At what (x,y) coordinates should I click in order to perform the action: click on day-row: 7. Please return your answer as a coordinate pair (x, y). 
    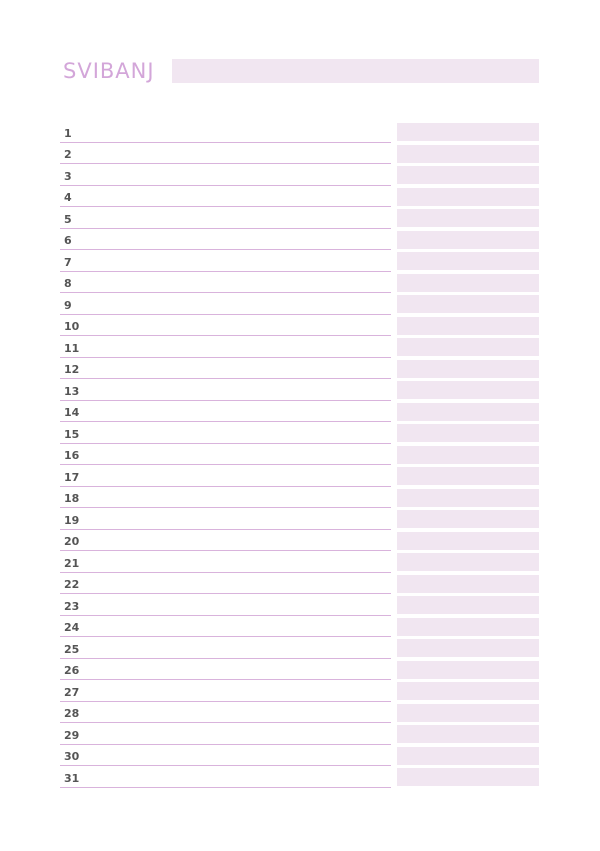
    Looking at the image, I should click on (299, 261).